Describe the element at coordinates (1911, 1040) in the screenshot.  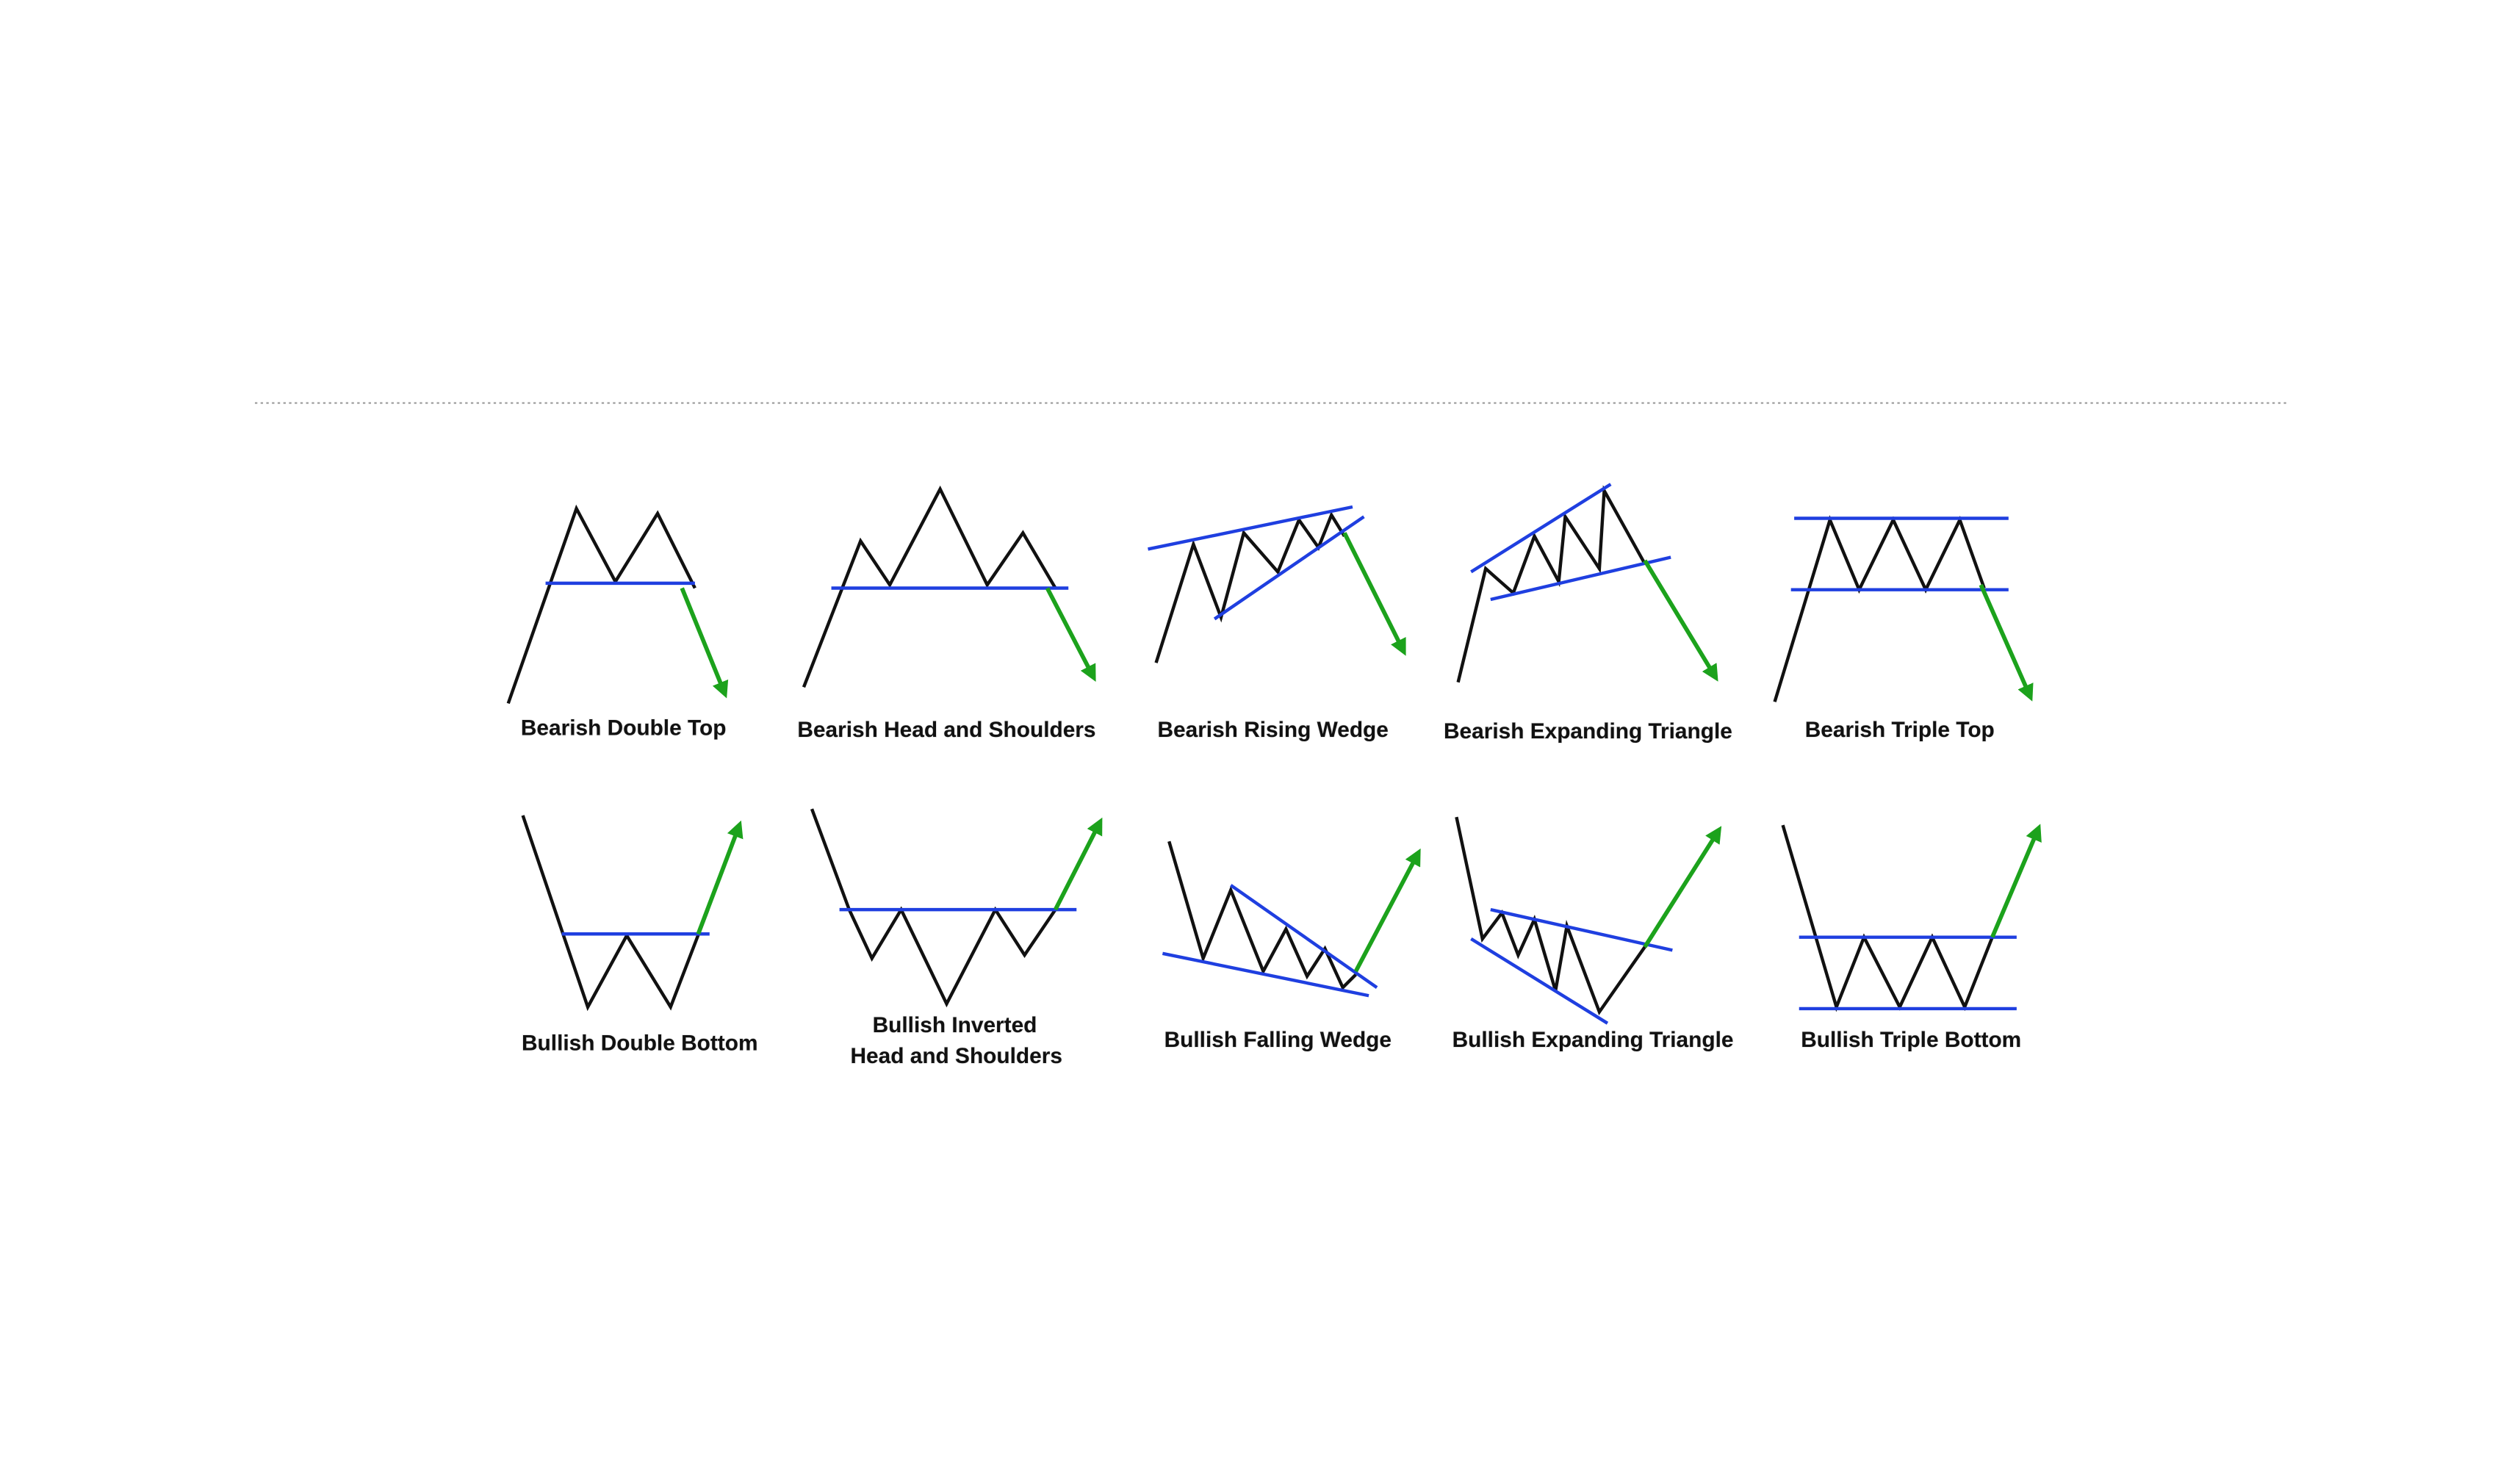
I see `pattern-label: Bullish Triple Bottom` at that location.